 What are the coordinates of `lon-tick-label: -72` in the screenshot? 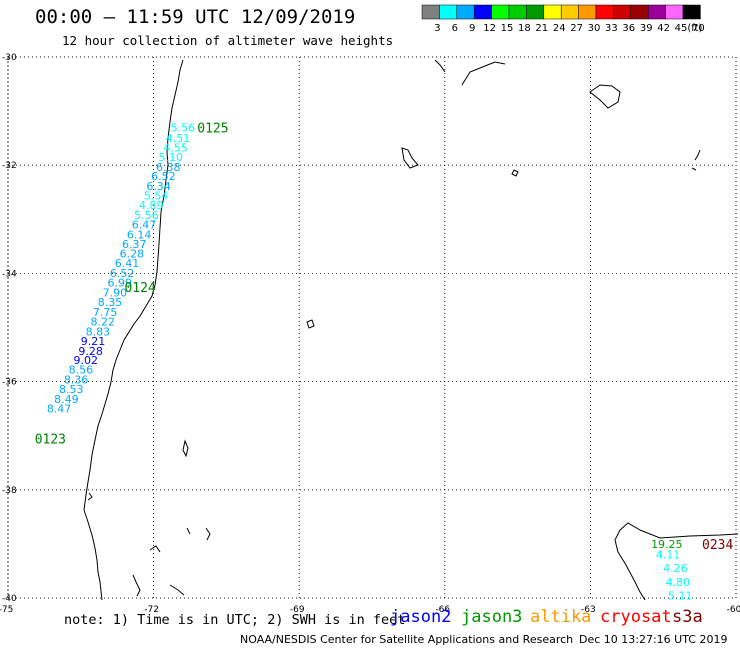 It's located at (151, 610).